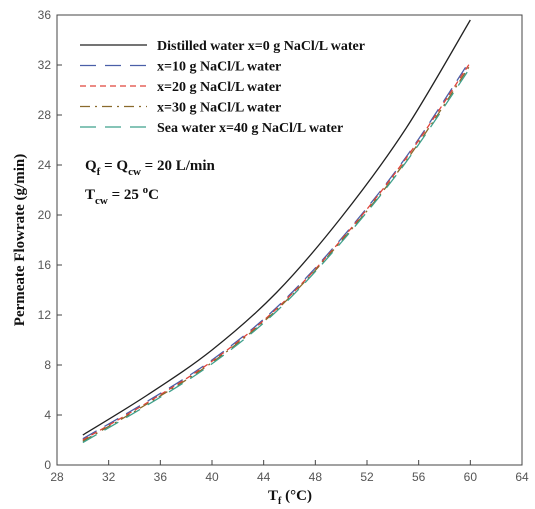 The image size is (535, 509). I want to click on y-axis-ticks: 0 4 8 12 16 20 24 28 32 36, so click(50, 240).